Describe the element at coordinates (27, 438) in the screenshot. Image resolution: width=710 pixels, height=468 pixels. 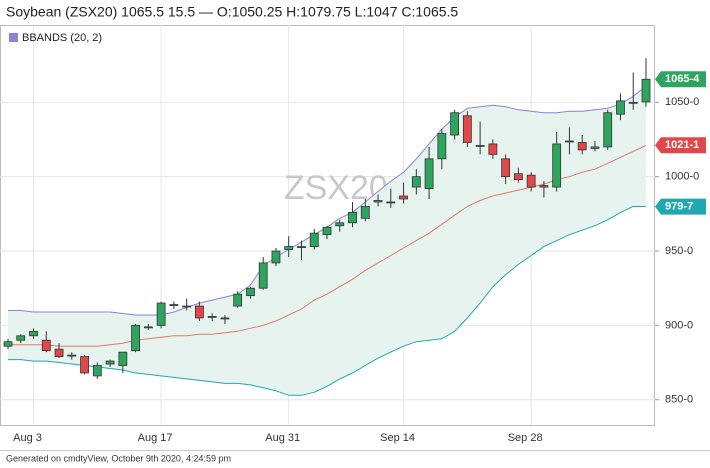
I see `x-tick-label: Aug 3` at that location.